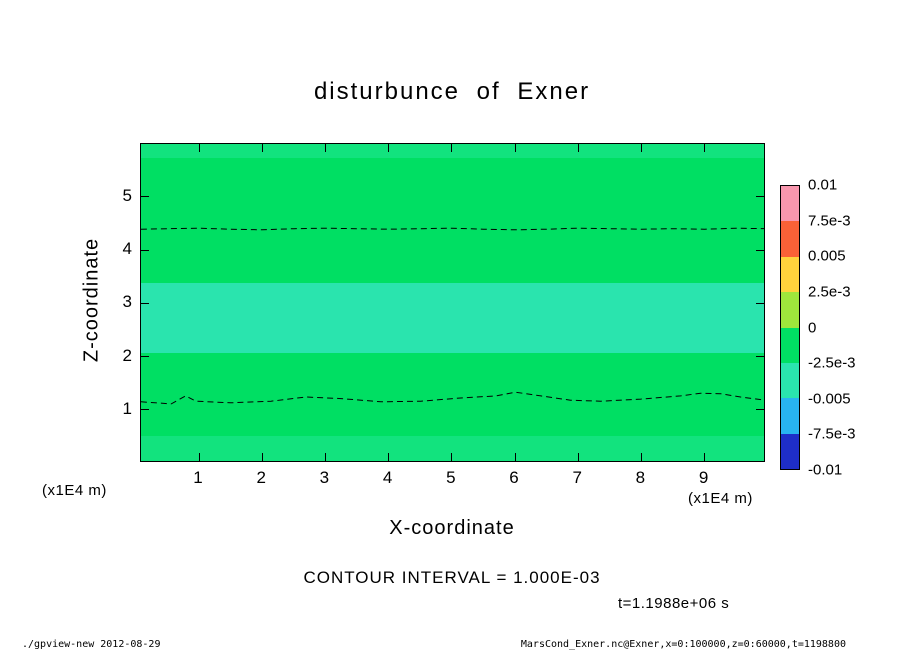 This screenshot has height=654, width=904. What do you see at coordinates (674, 603) in the screenshot?
I see `time-label: t=1.1988e+06 s` at bounding box center [674, 603].